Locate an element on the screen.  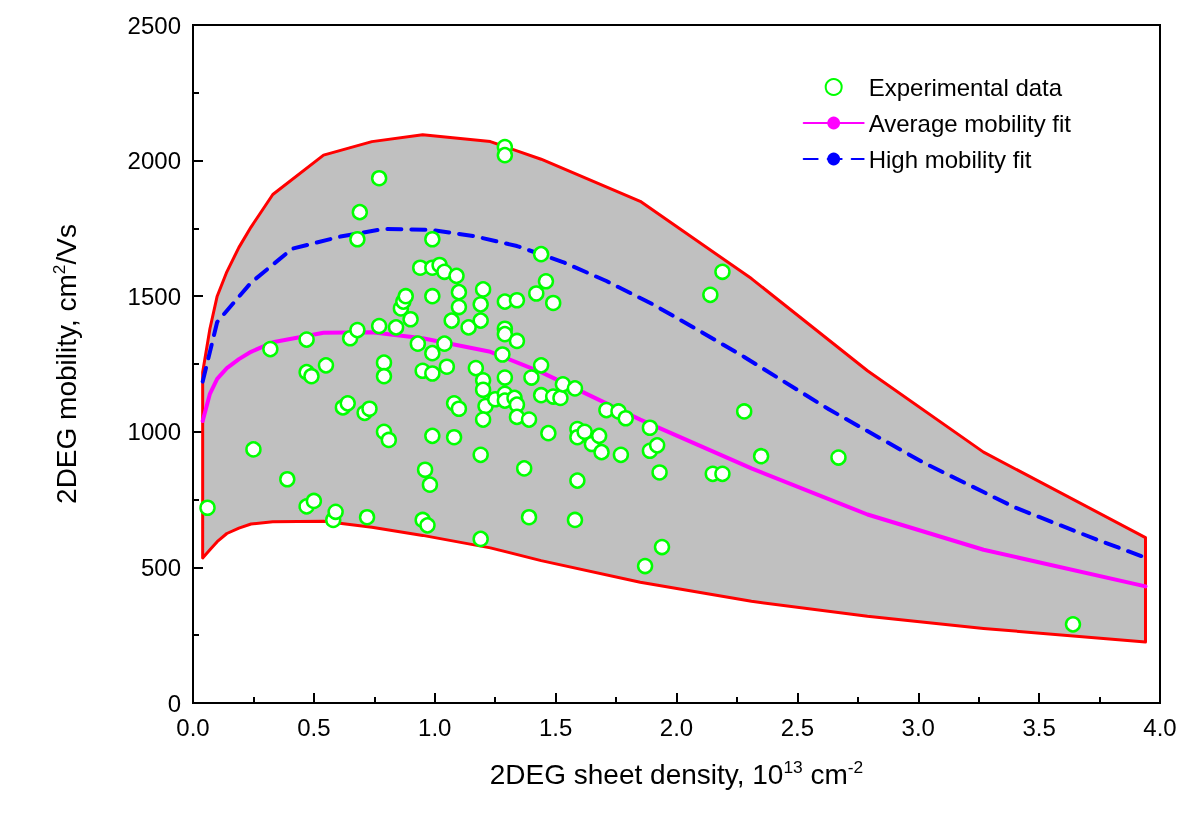
x-tick-label: 4.0 is located at coordinates (1160, 727).